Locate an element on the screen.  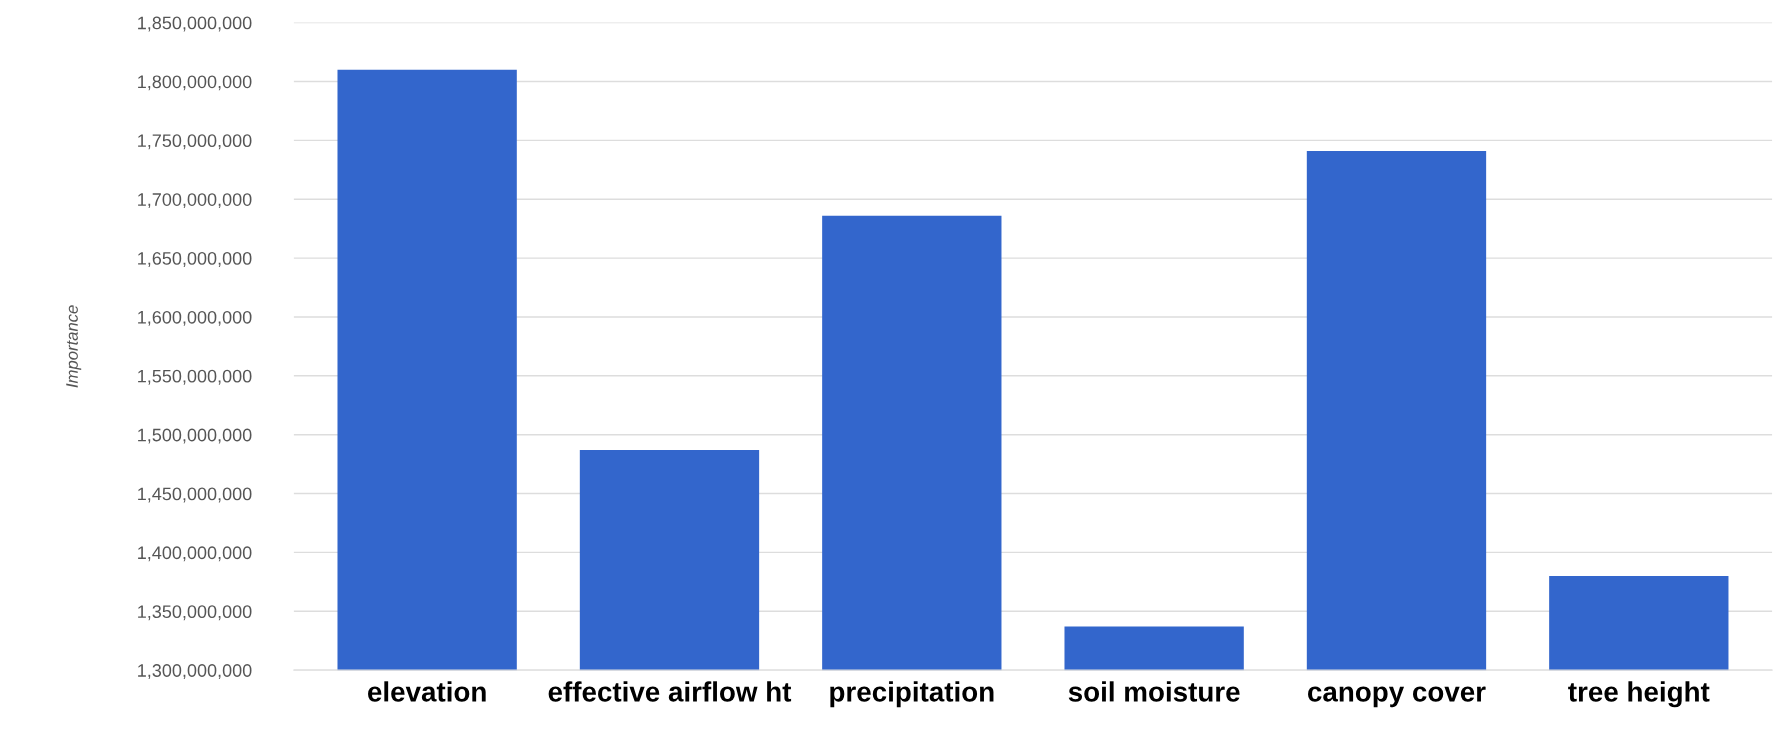
y-tick-label: 1,350,000,000 is located at coordinates (195, 613).